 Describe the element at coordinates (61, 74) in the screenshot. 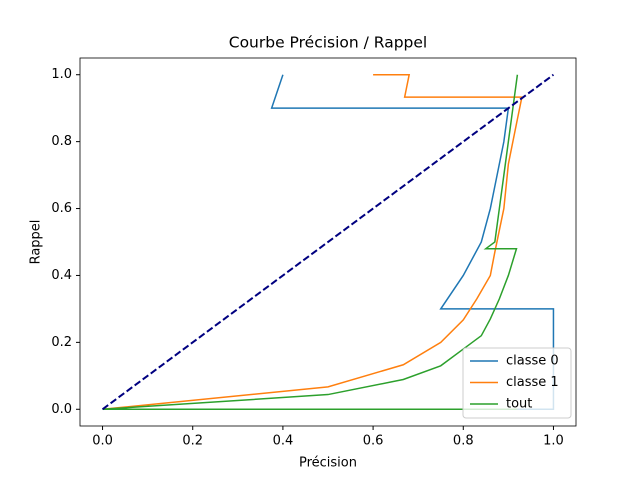

I see `y-tick-label: 1.0` at that location.